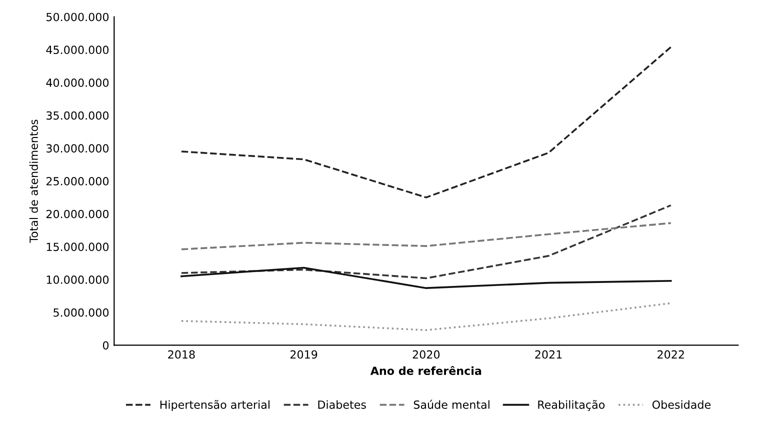 This screenshot has height=421, width=761. I want to click on y-tick-label: 10.000.000, so click(77, 280).